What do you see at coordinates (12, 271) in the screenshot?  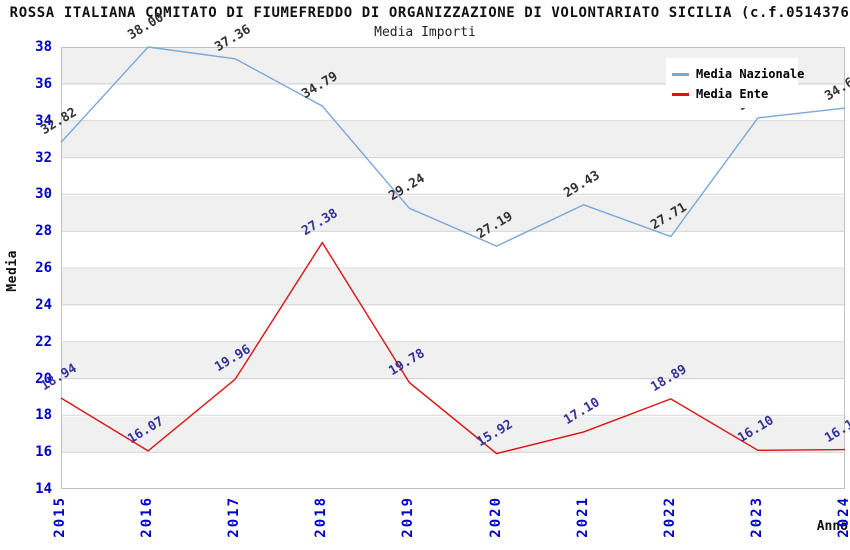 I see `y-axis-title: Media` at bounding box center [12, 271].